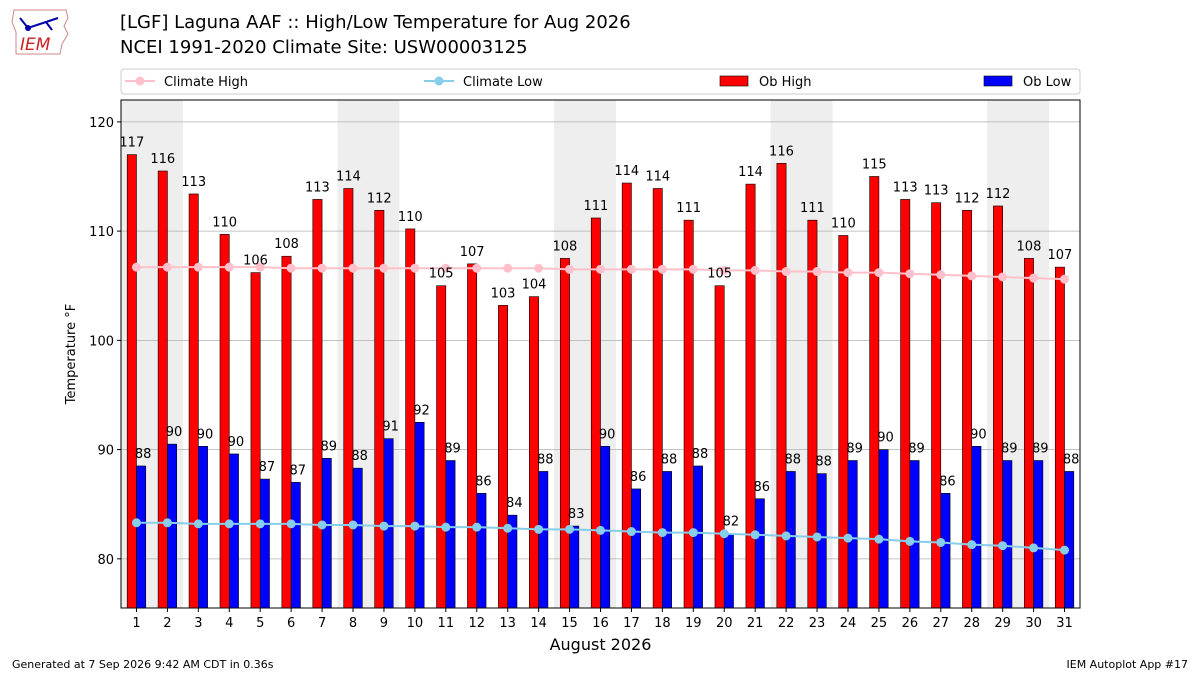 Image resolution: width=1200 pixels, height=675 pixels. What do you see at coordinates (657, 176) in the screenshot?
I see `ob-high-label: 114` at bounding box center [657, 176].